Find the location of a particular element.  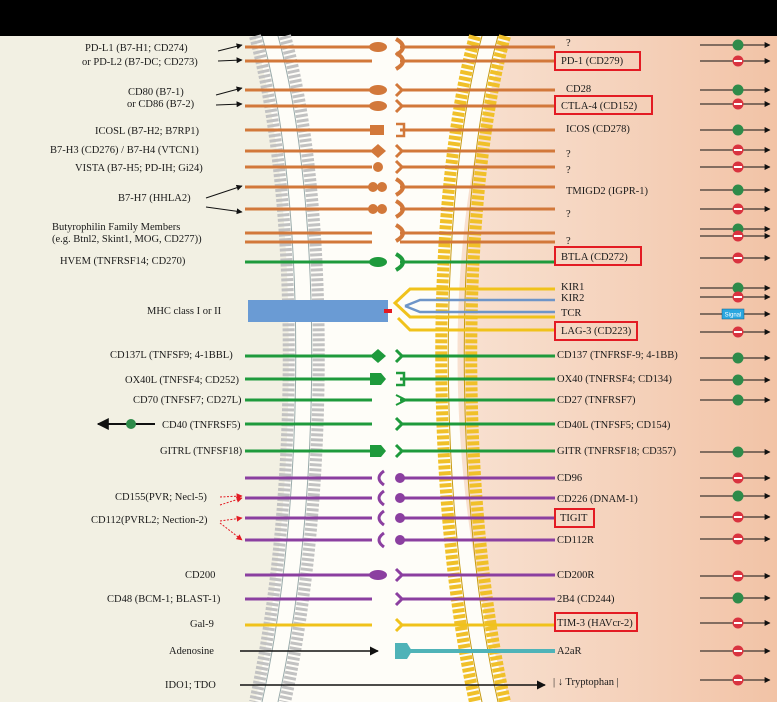

adenosine-pathway is located at coordinates (397, 651).